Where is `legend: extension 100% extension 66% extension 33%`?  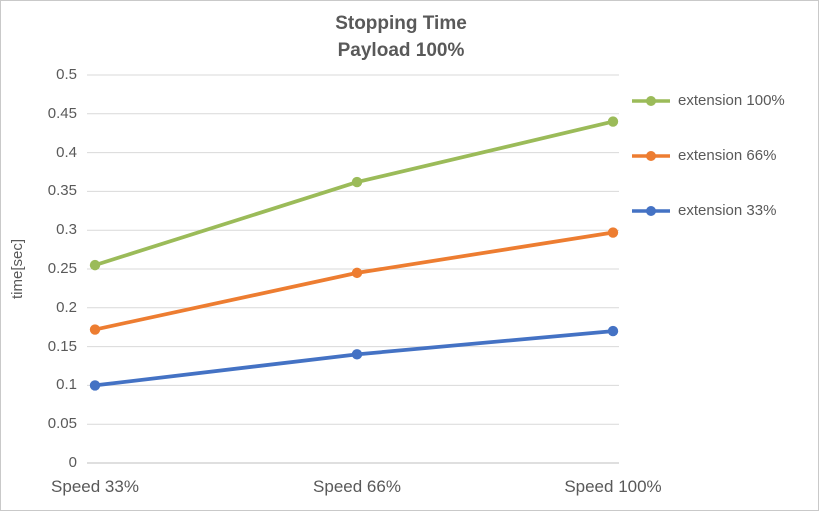
legend: extension 100% extension 66% extension 33% is located at coordinates (708, 155).